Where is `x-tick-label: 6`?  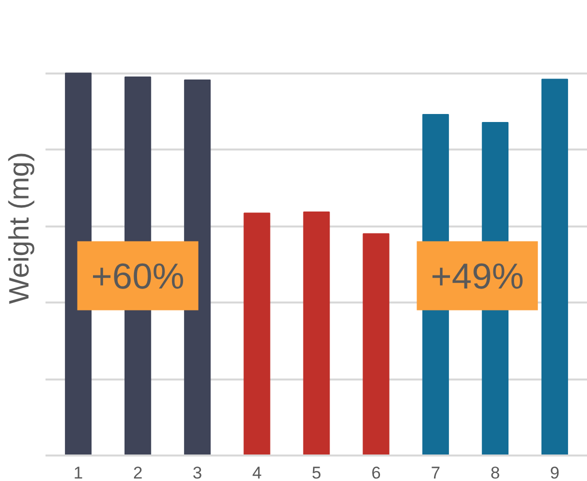 x-tick-label: 6 is located at coordinates (376, 472).